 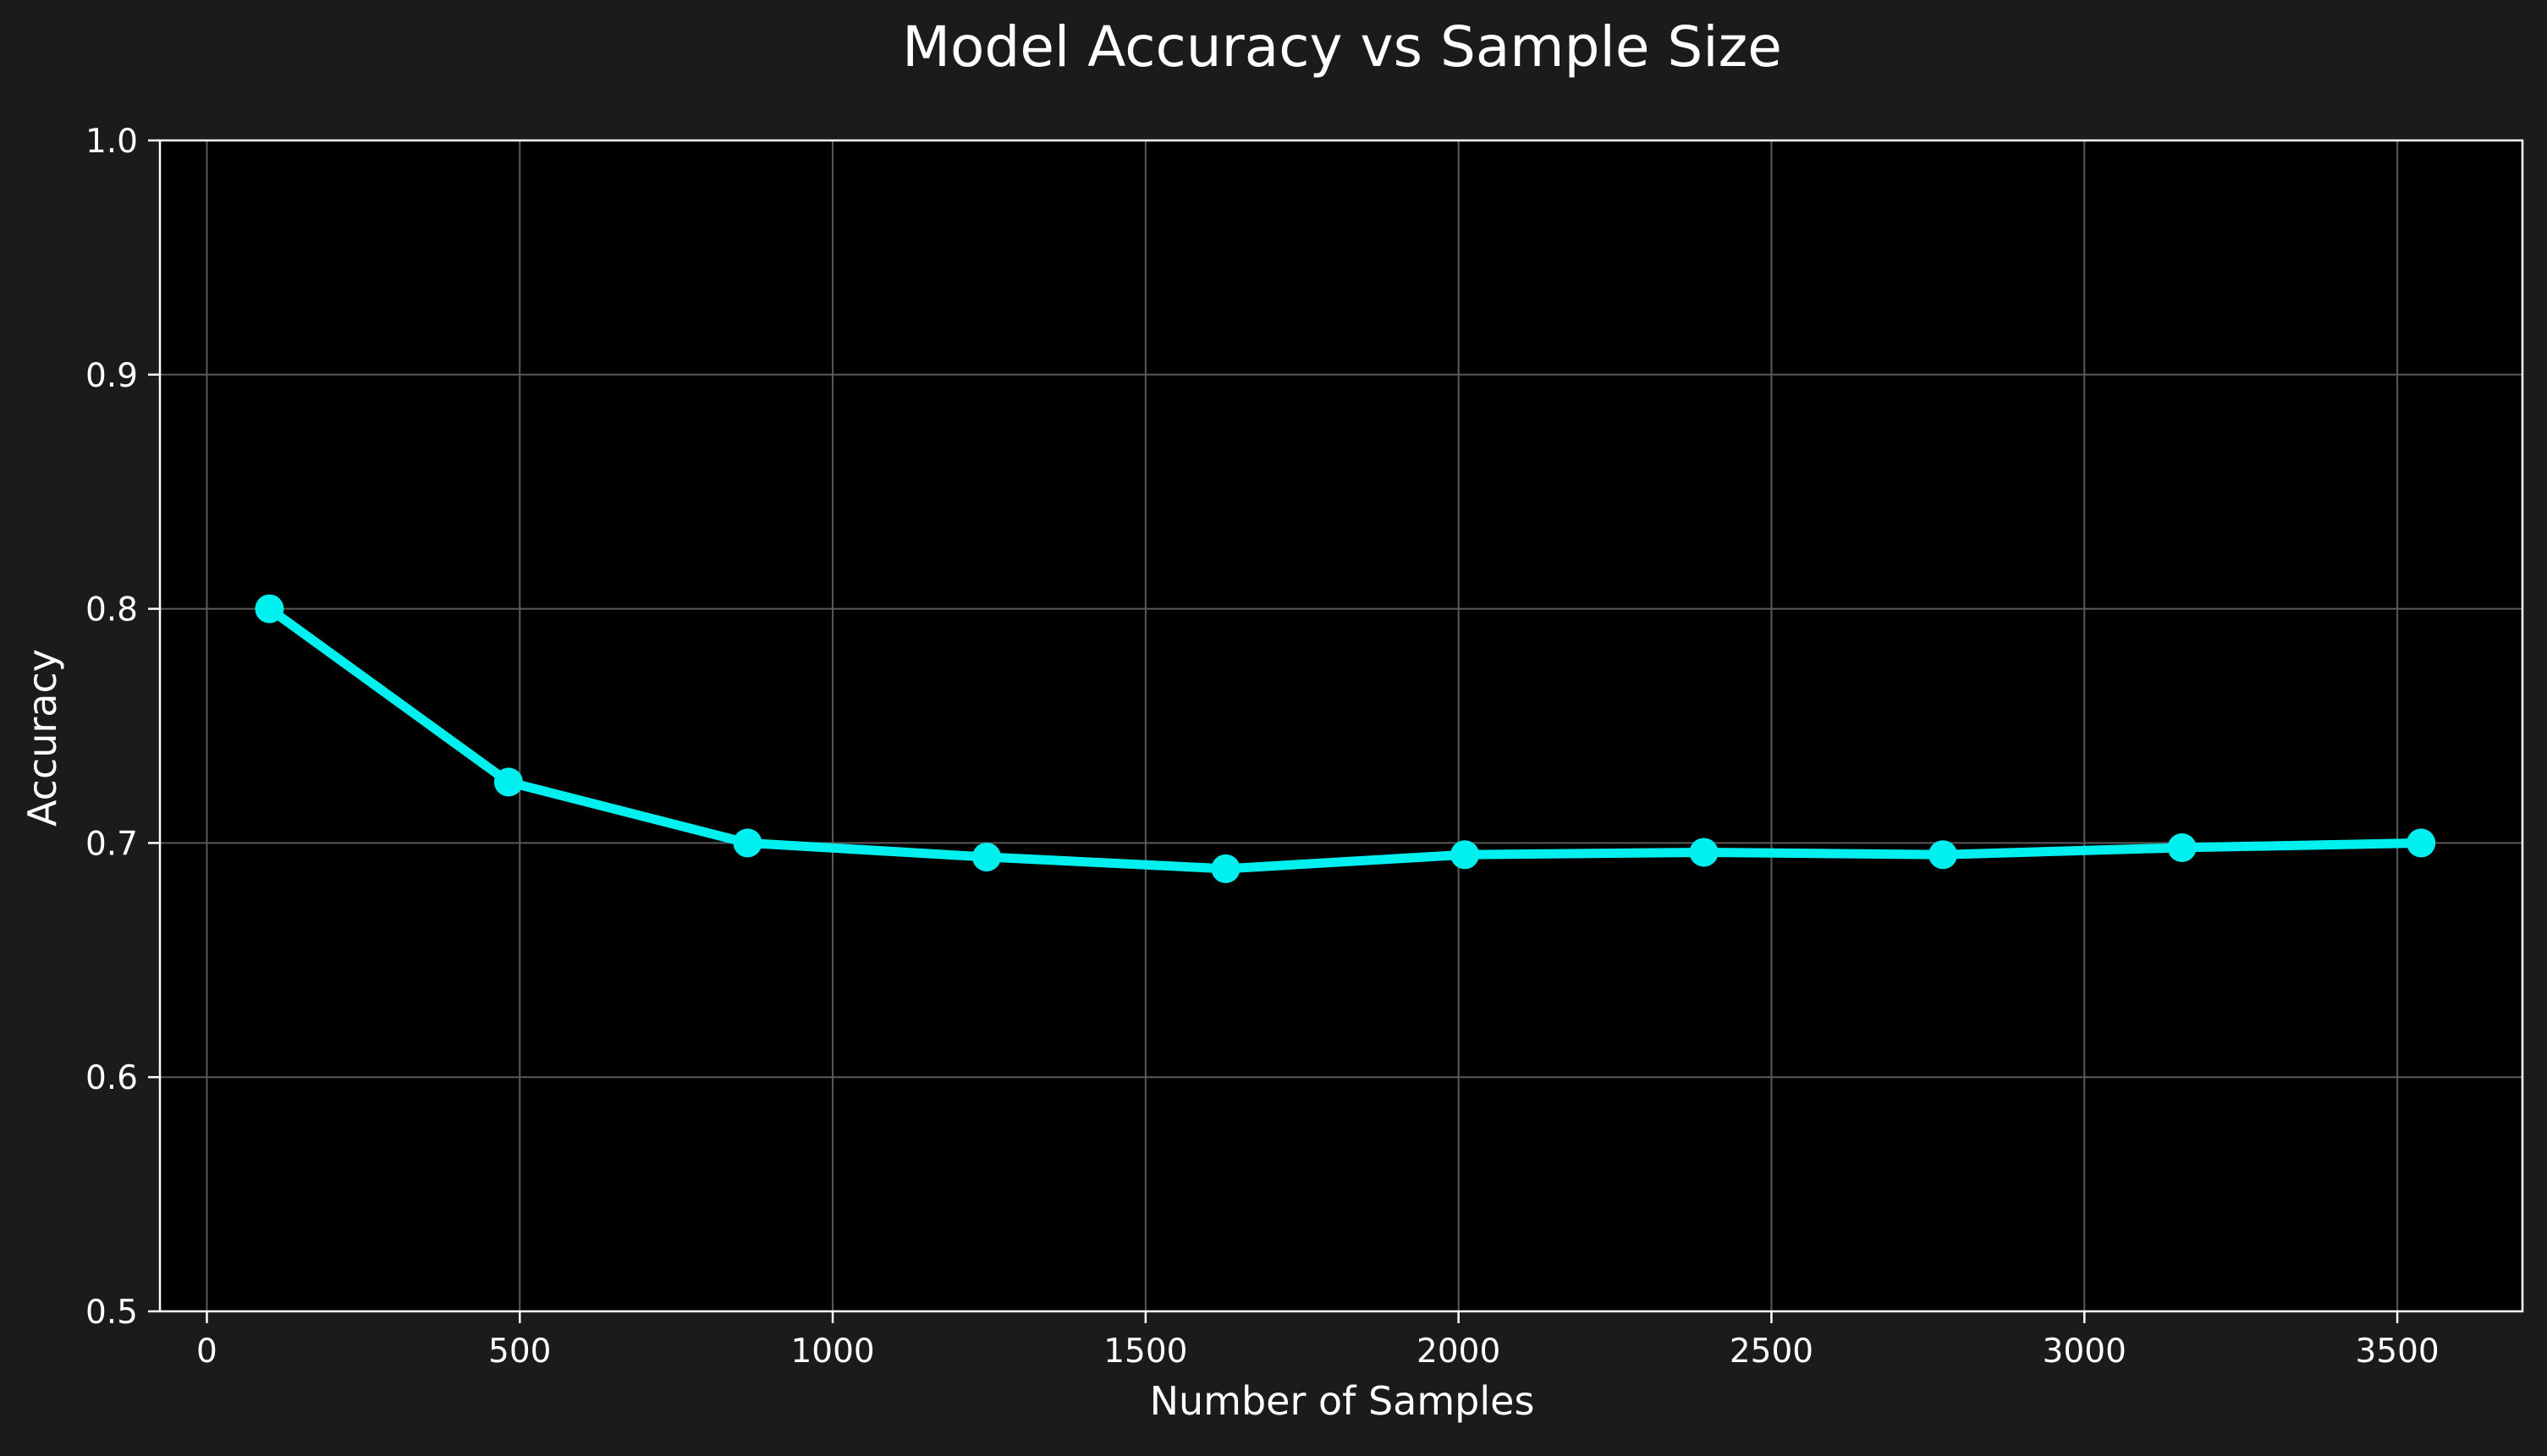 I want to click on x-tick-label: 2500, so click(x=1771, y=1352).